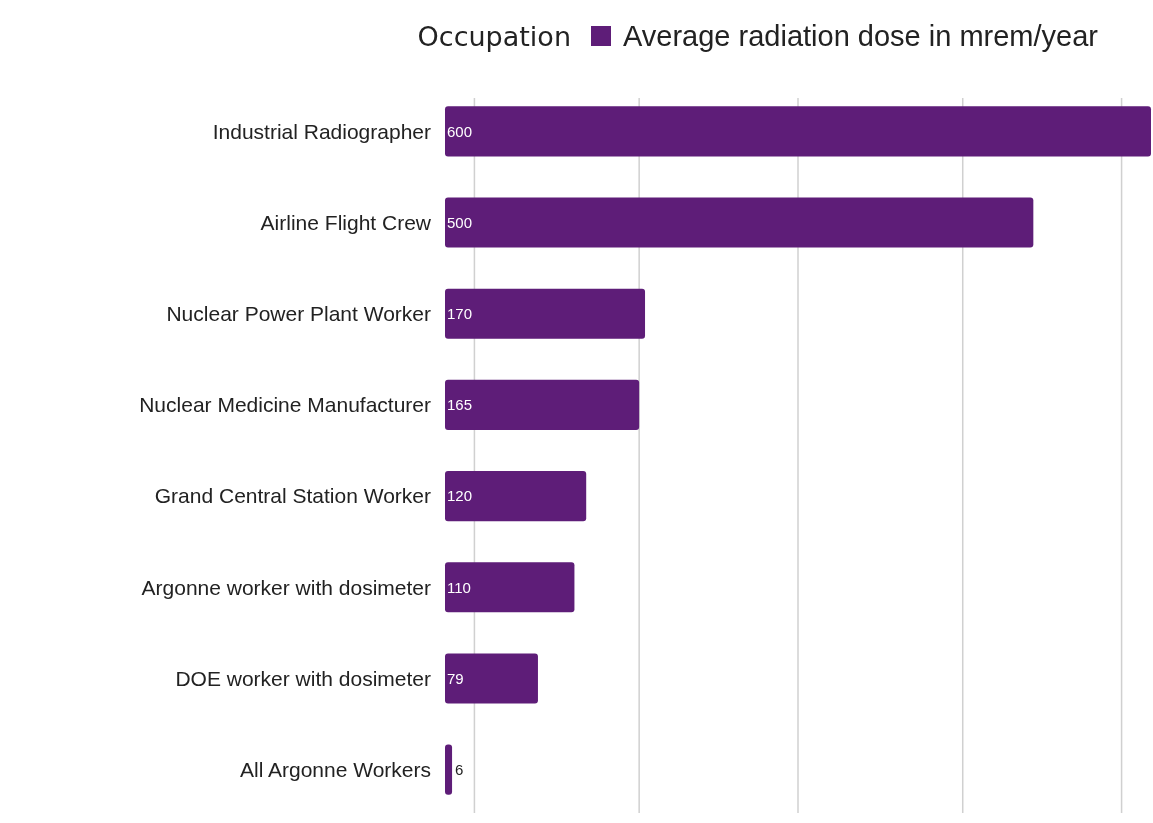  I want to click on data-label: 6, so click(459, 769).